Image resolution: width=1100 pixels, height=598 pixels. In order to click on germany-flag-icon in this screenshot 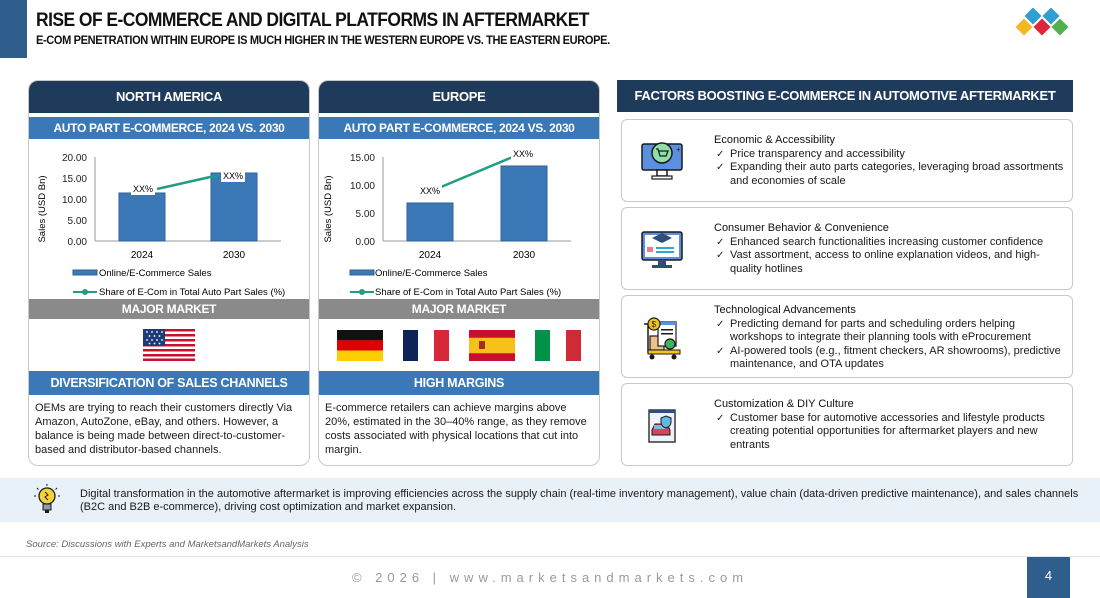, I will do `click(360, 345)`.